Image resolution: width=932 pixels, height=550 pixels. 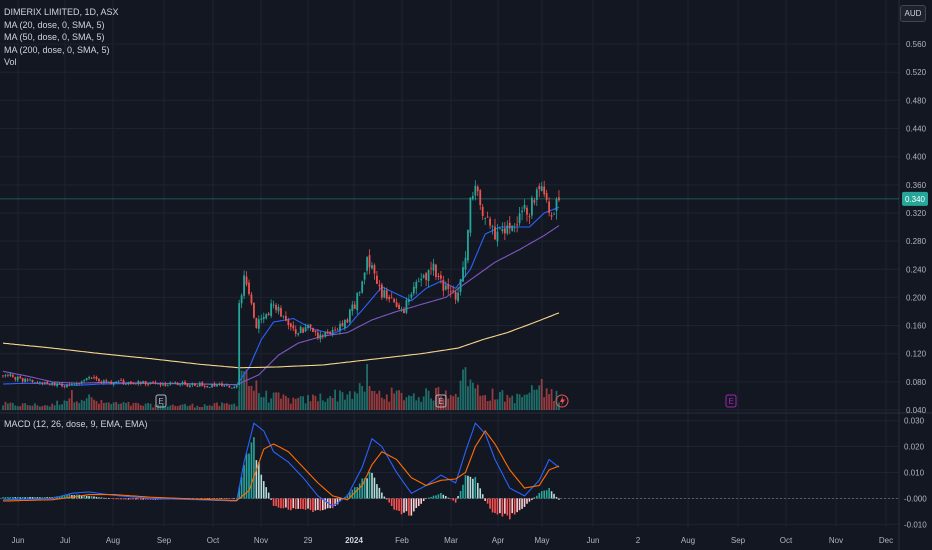 I want to click on time-tick-label: Aug, so click(x=688, y=540).